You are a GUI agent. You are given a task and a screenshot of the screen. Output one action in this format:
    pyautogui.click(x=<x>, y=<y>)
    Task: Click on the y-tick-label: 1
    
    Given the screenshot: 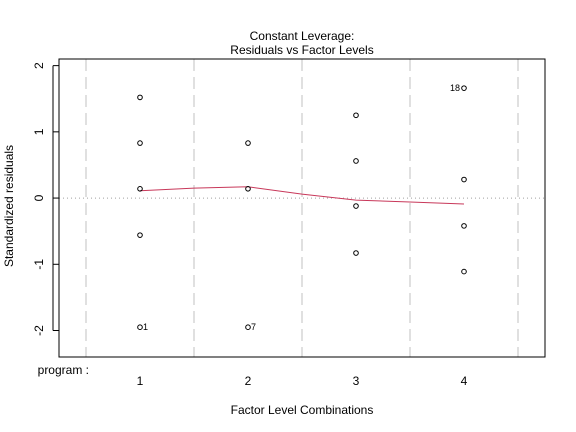 What is the action you would take?
    pyautogui.click(x=39, y=131)
    